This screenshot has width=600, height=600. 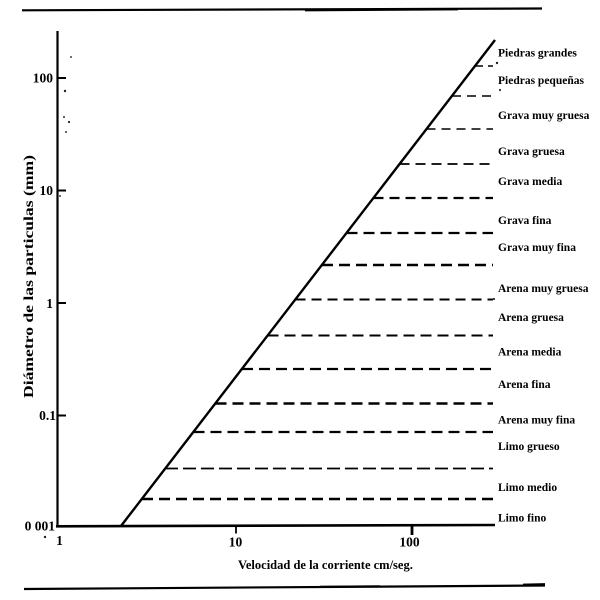 What do you see at coordinates (522, 519) in the screenshot?
I see `svg-text: Limo fino` at bounding box center [522, 519].